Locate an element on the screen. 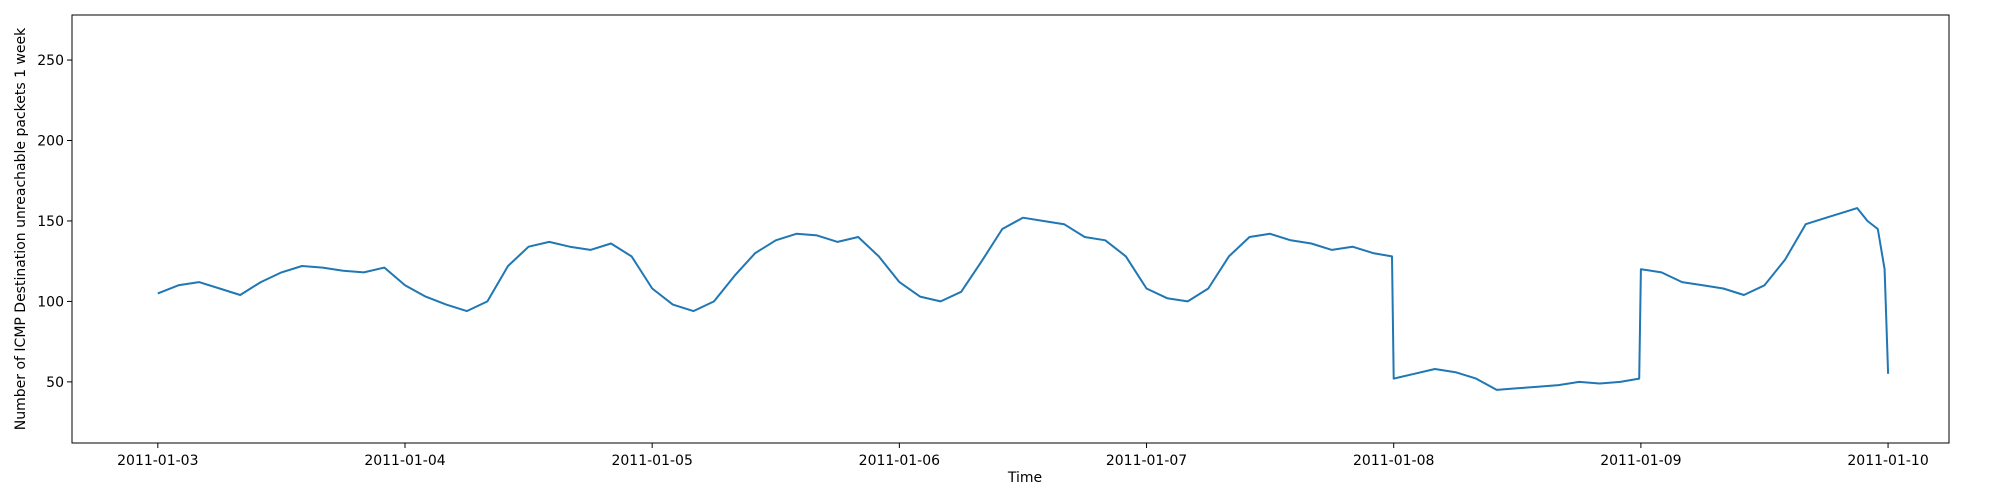  y-tick-layer: 50 100 150 200 250 is located at coordinates (54, 222).